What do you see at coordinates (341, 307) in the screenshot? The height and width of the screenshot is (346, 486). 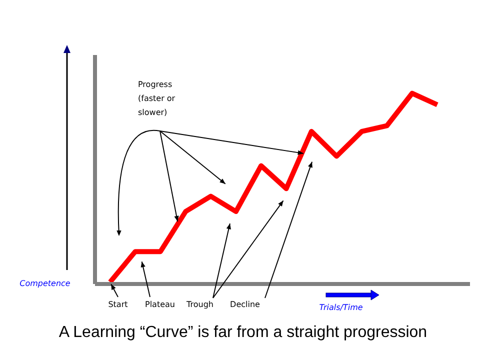 I see `x-axis-title: Trials/Time` at bounding box center [341, 307].